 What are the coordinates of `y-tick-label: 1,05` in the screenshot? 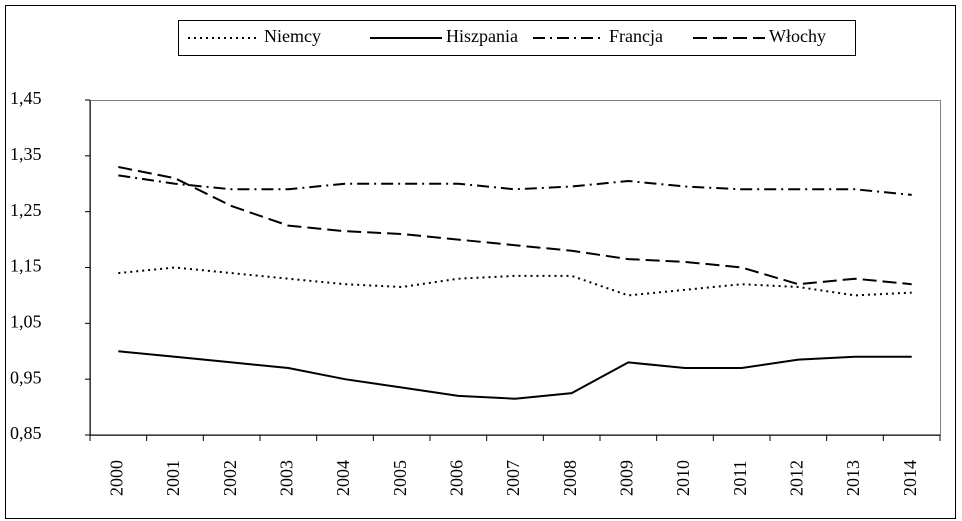 It's located at (26, 321).